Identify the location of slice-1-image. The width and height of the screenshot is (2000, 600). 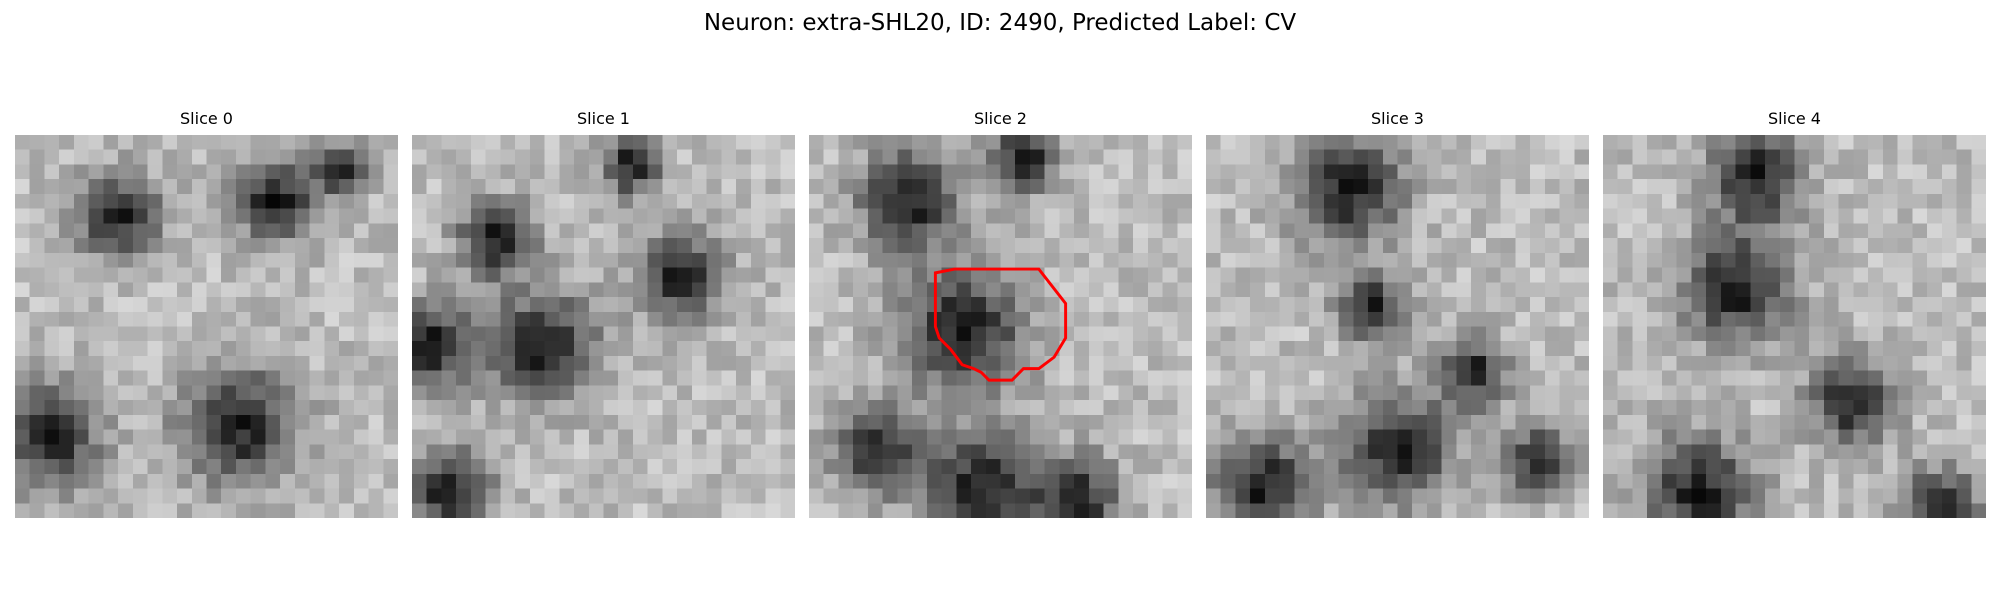
(603, 326).